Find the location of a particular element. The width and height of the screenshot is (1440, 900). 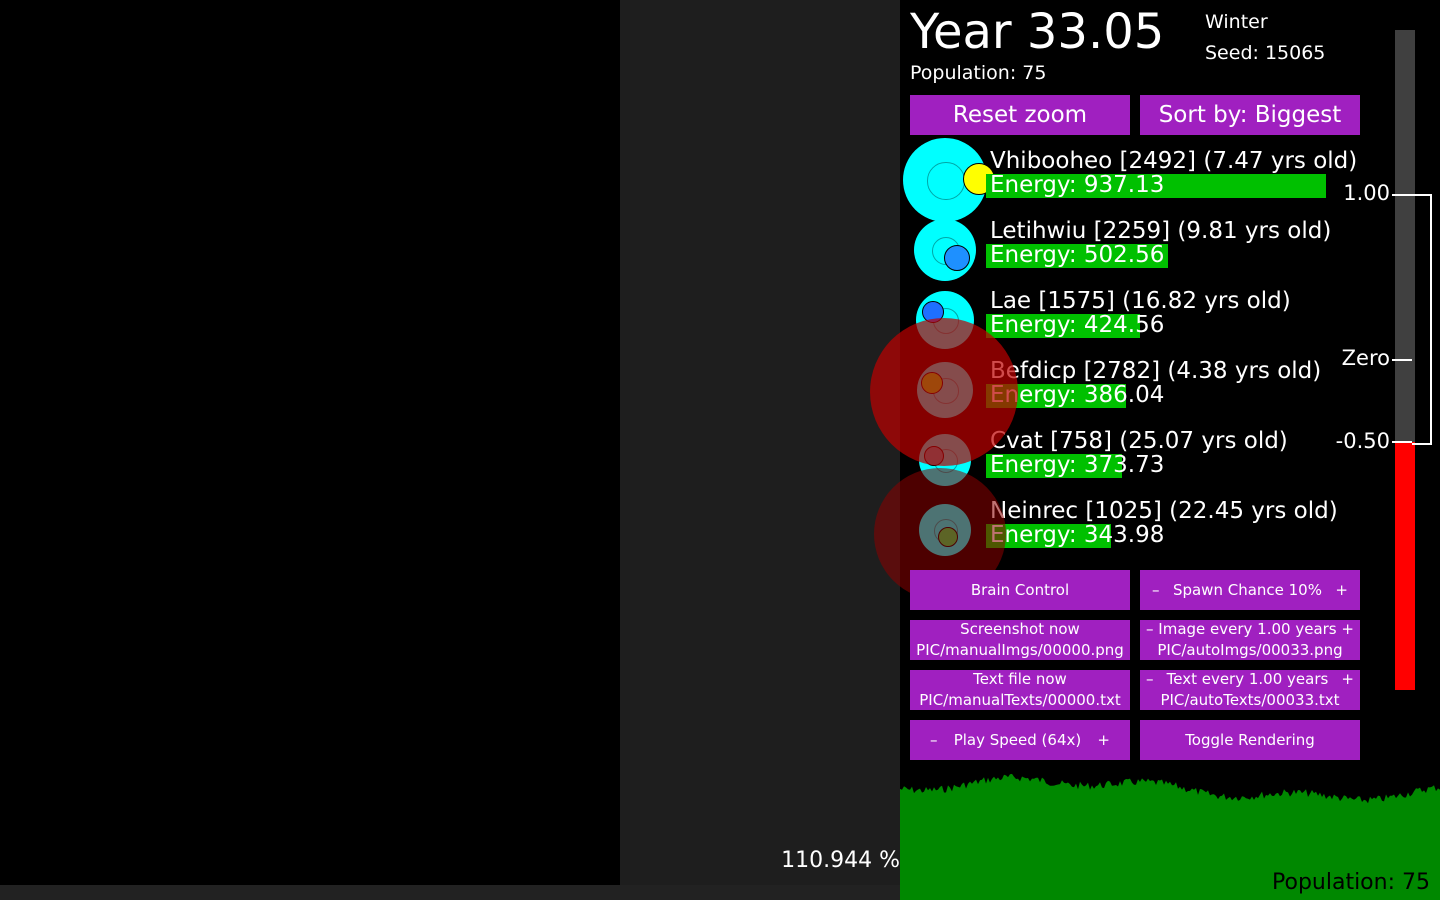

brain-control-button: Brain Control is located at coordinates (1020, 590).